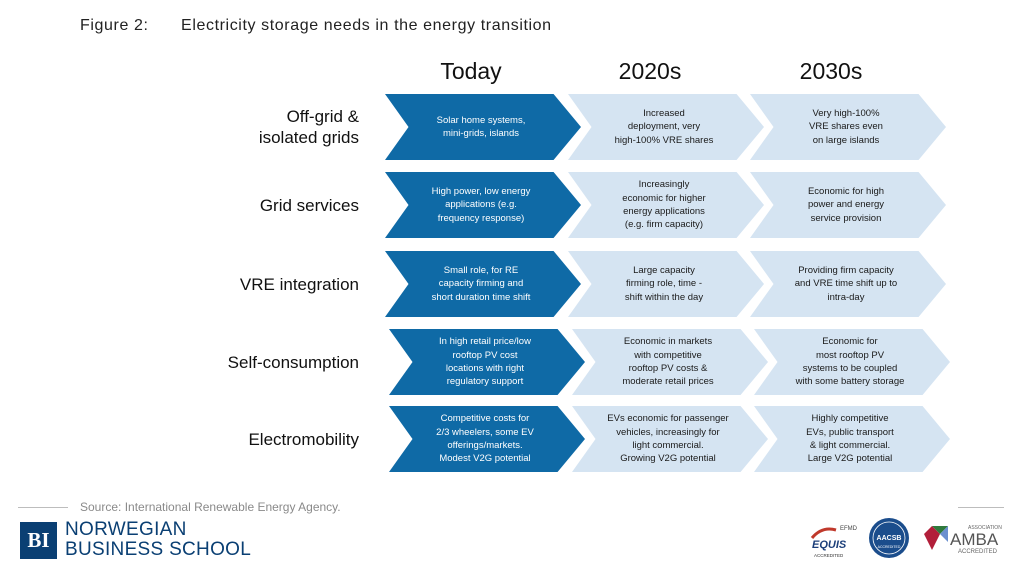 This screenshot has width=1024, height=576. I want to click on equis-logo-icon: EFMD EQUIS ACCREDITED, so click(834, 542).